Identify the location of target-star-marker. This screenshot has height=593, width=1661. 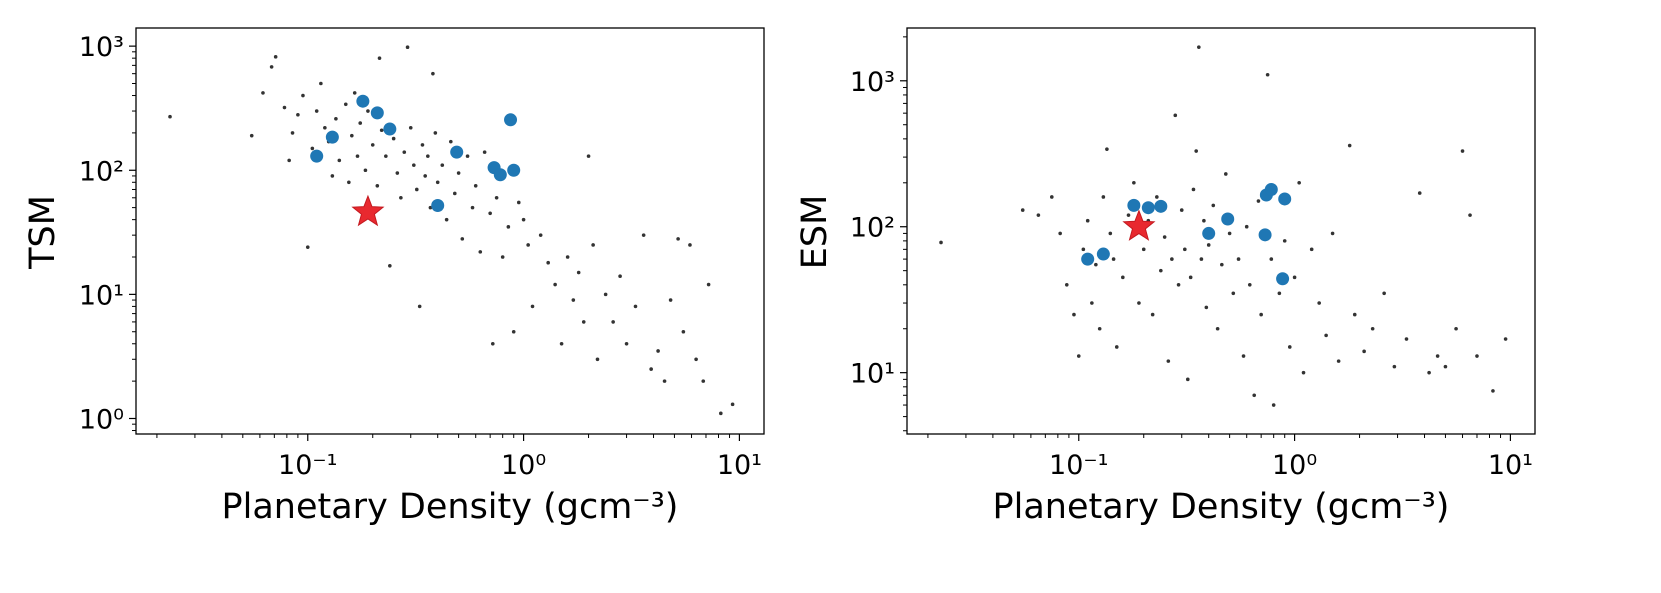
(368, 210).